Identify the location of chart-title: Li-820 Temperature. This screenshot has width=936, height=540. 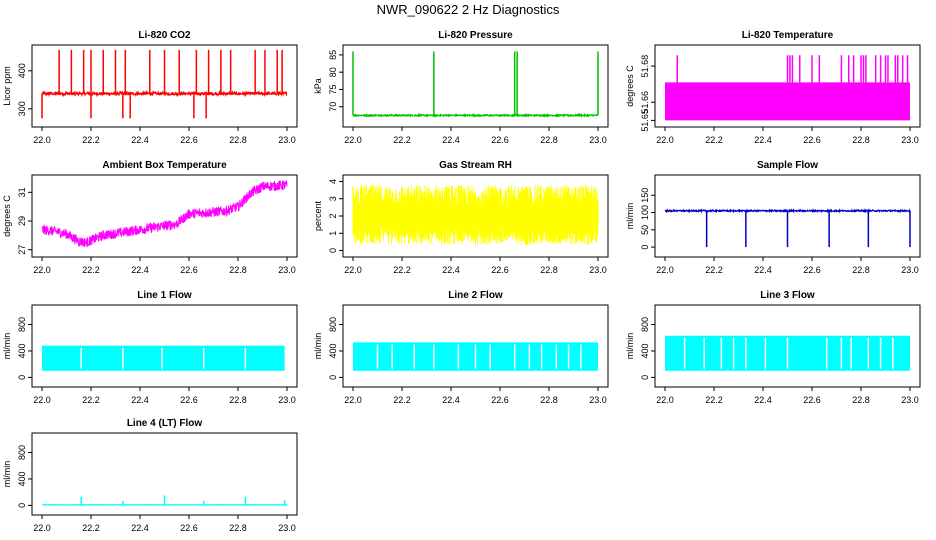
(788, 35).